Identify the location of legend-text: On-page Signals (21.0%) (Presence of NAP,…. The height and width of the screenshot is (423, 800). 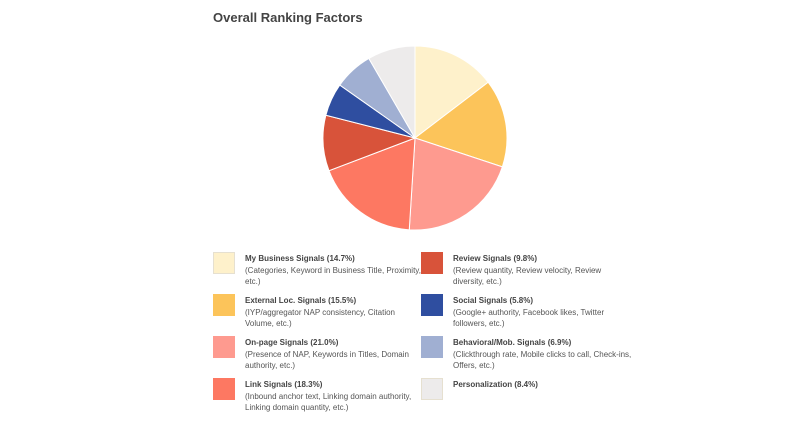
(335, 354).